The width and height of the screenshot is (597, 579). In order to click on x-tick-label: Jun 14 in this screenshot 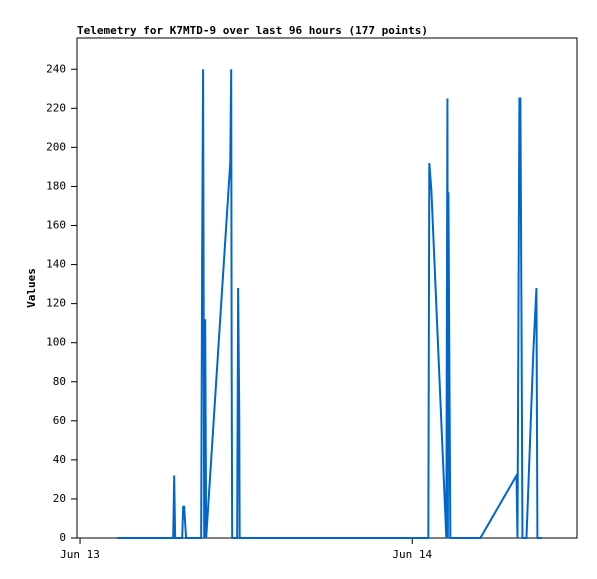, I will do `click(412, 554)`.